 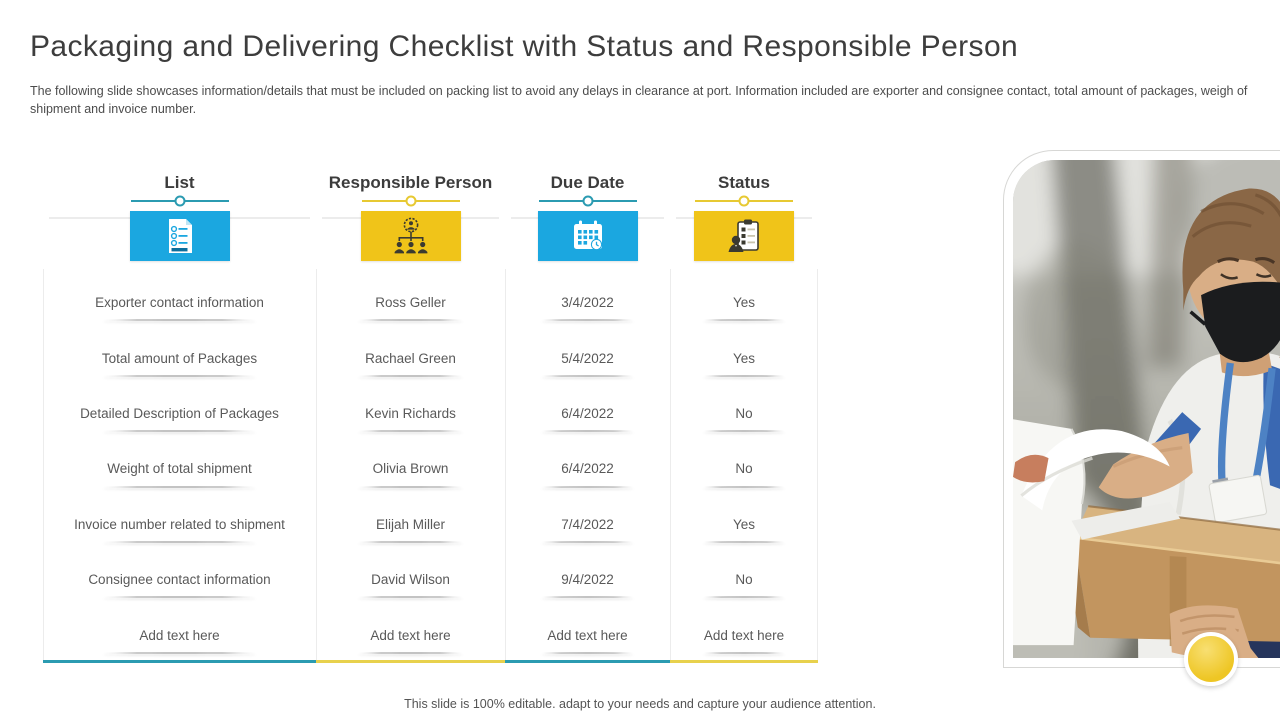 I want to click on column-title: Due Date, so click(x=587, y=182).